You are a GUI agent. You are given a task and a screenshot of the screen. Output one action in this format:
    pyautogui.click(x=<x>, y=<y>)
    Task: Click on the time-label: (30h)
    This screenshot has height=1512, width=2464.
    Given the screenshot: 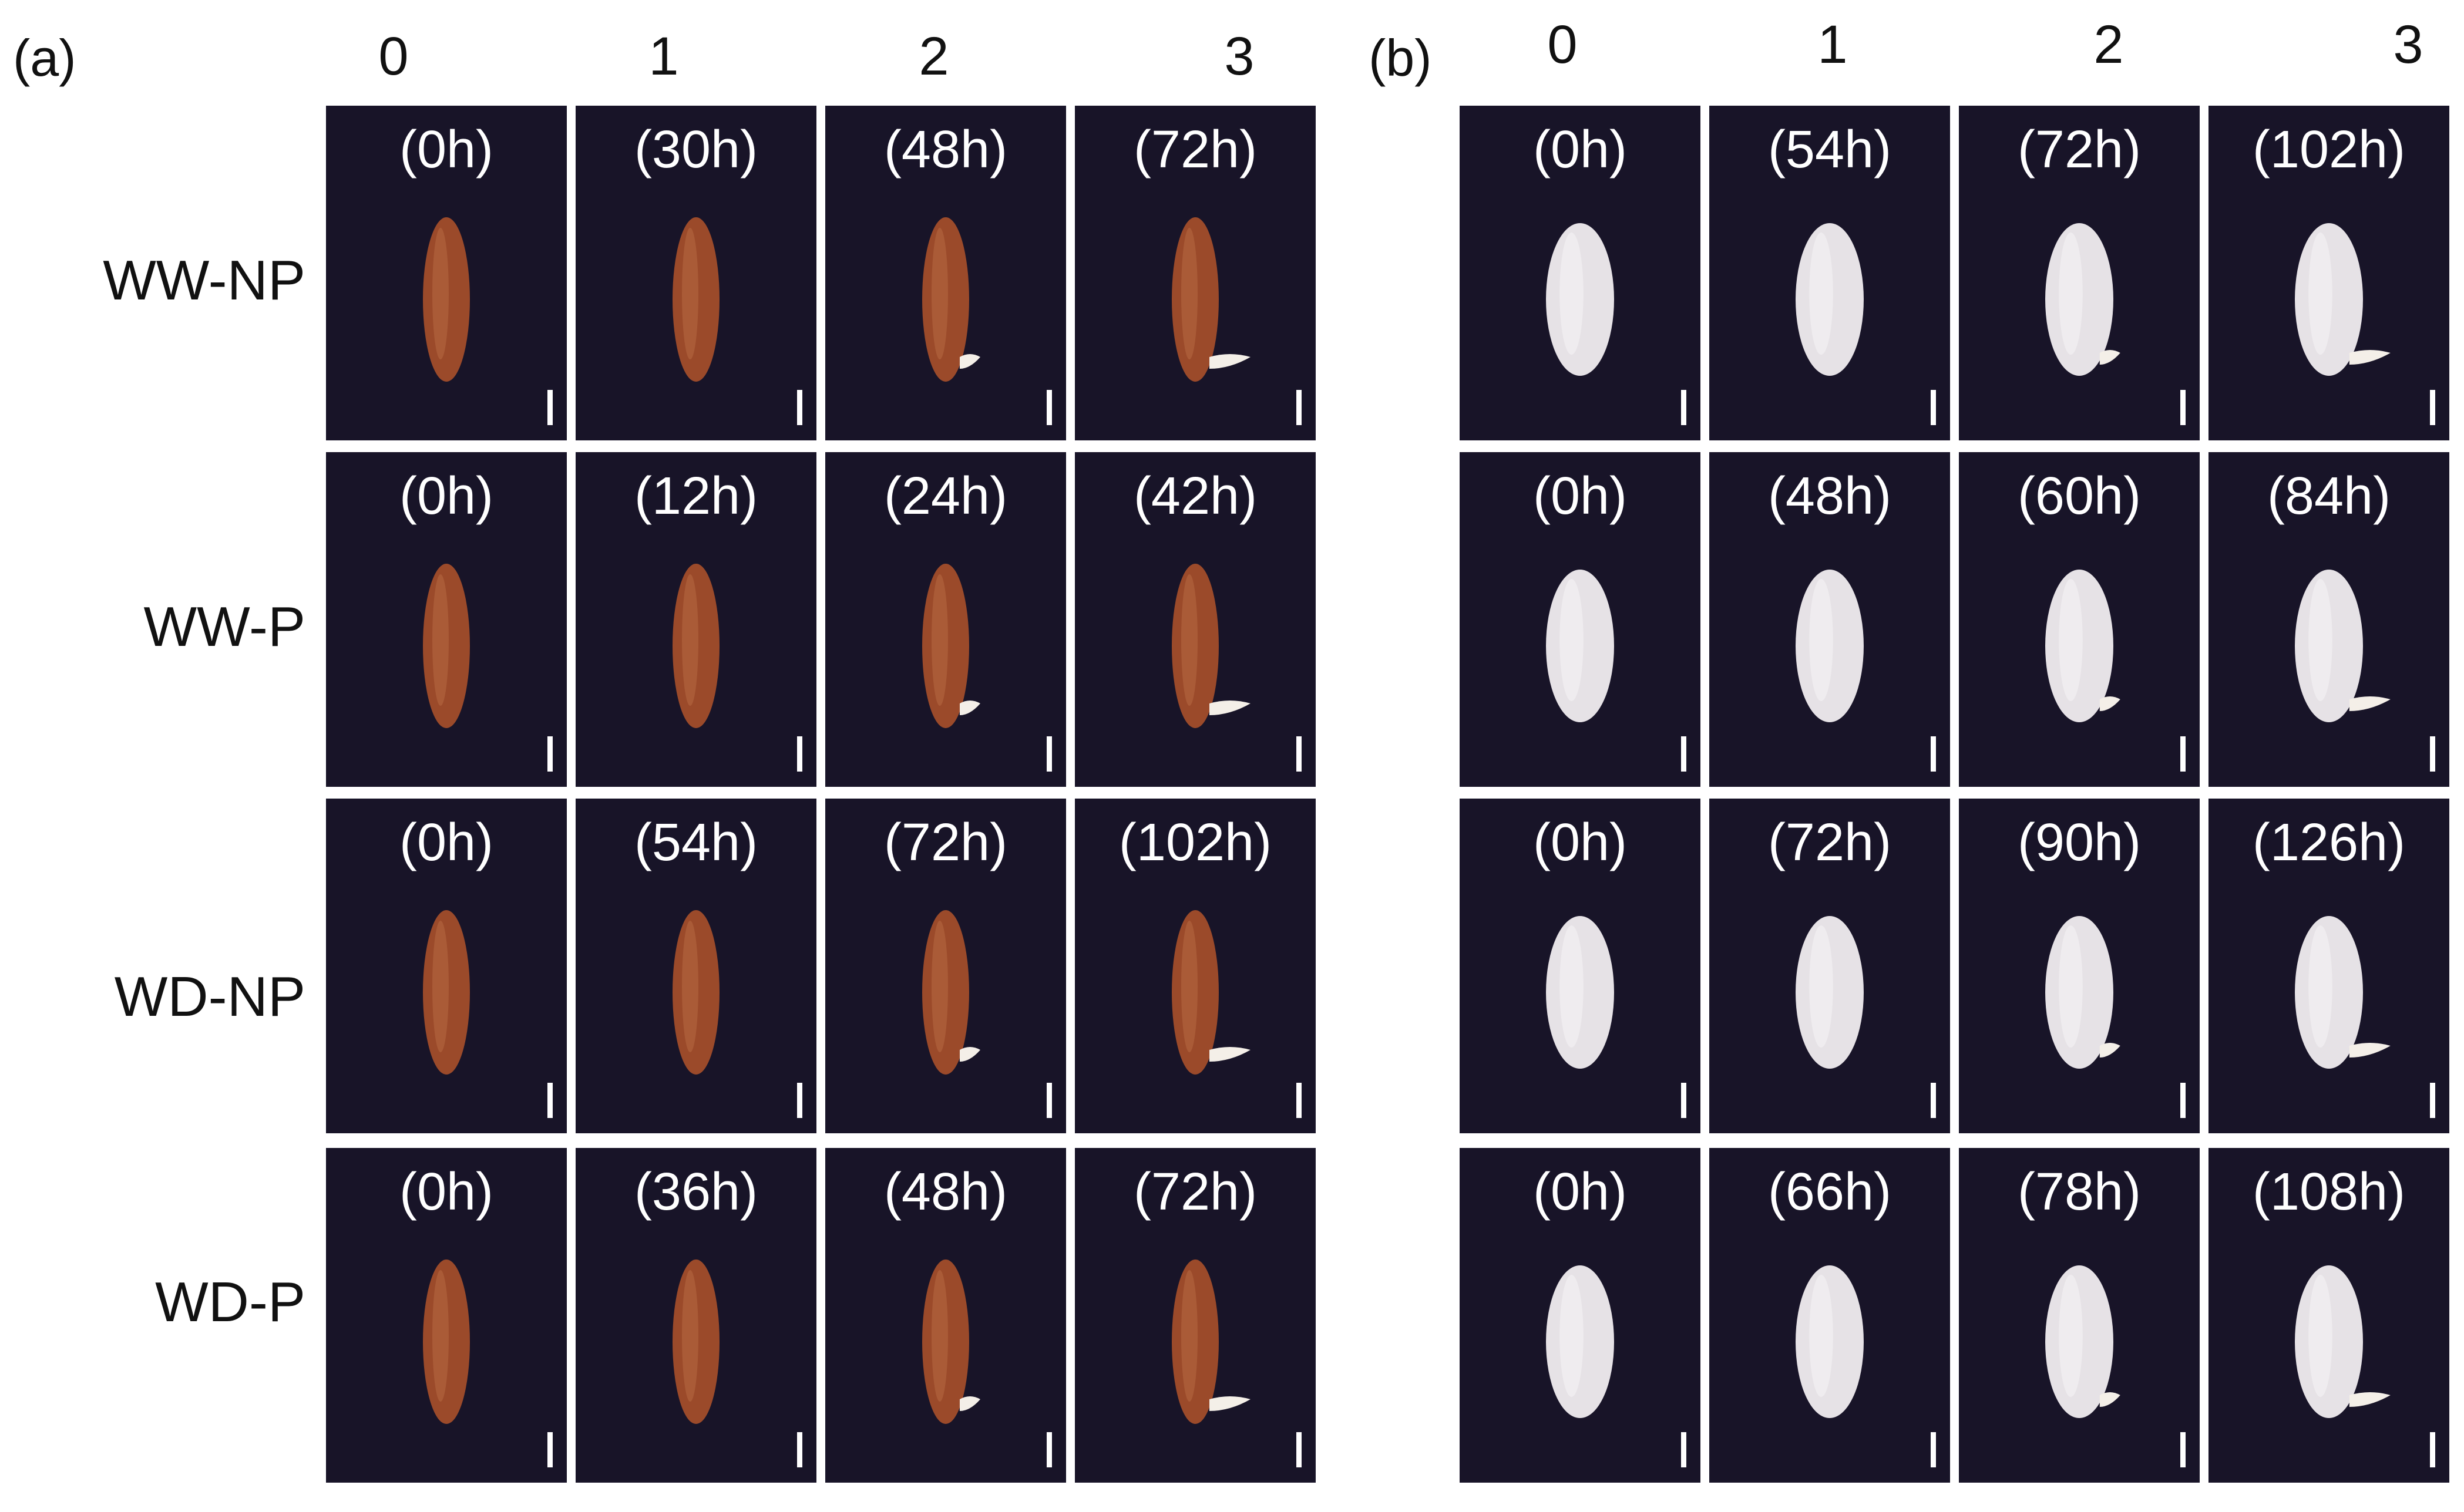 What is the action you would take?
    pyautogui.click(x=696, y=149)
    